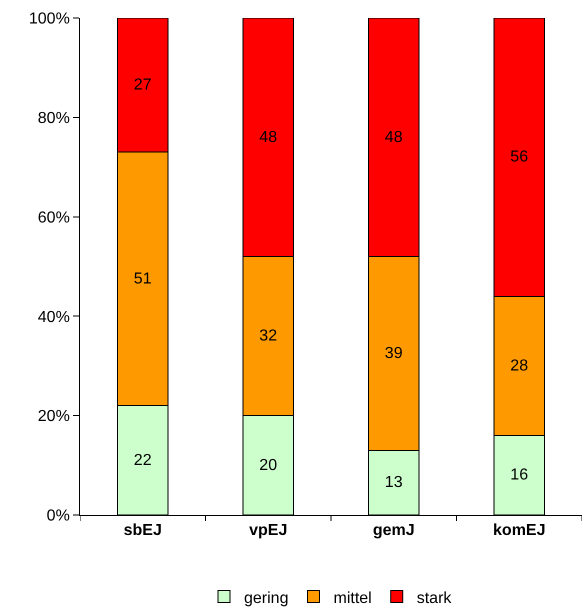  Describe the element at coordinates (49, 19) in the screenshot. I see `y-tick-label: 100%` at that location.